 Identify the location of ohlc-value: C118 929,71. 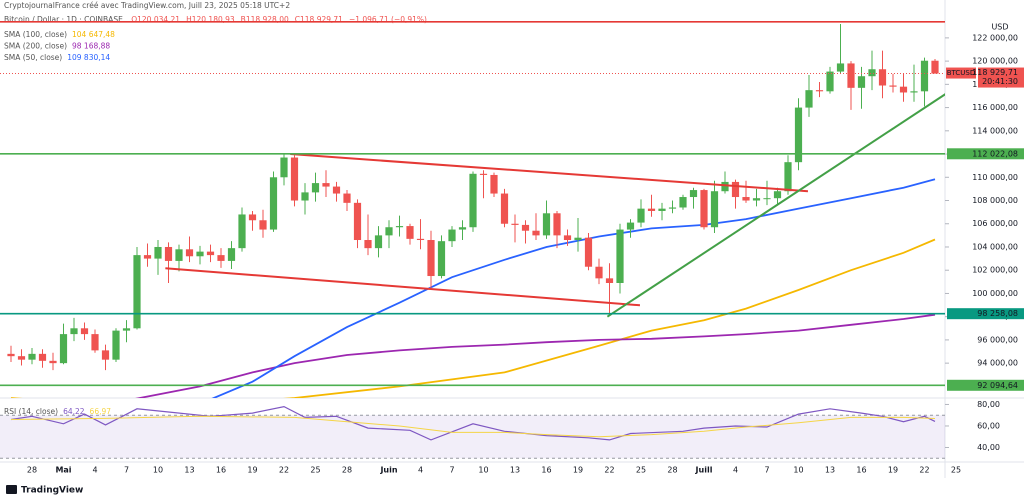
(319, 19).